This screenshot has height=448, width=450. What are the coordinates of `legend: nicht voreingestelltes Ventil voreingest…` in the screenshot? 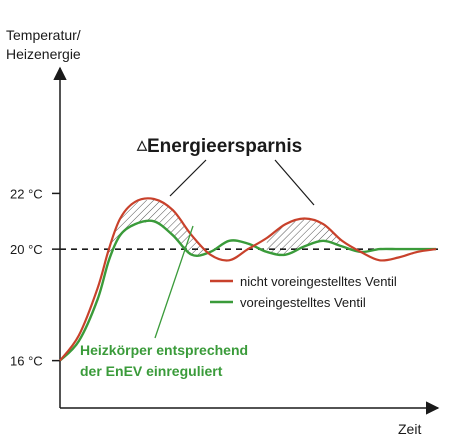 It's located at (303, 292).